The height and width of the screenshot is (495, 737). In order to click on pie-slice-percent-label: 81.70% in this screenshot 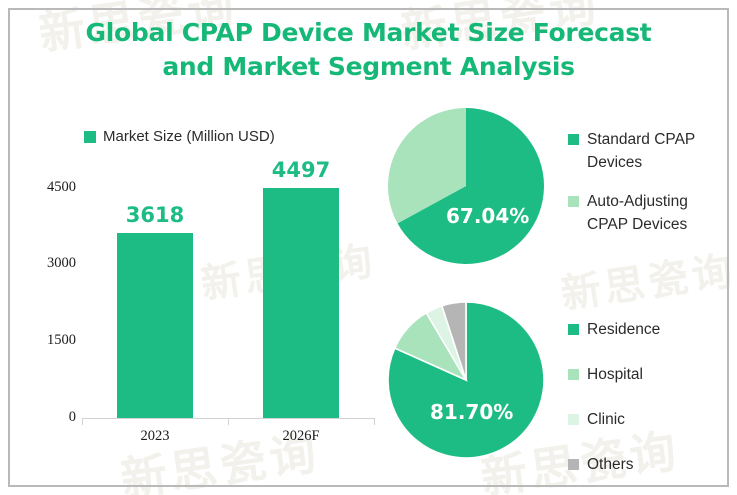, I will do `click(472, 412)`.